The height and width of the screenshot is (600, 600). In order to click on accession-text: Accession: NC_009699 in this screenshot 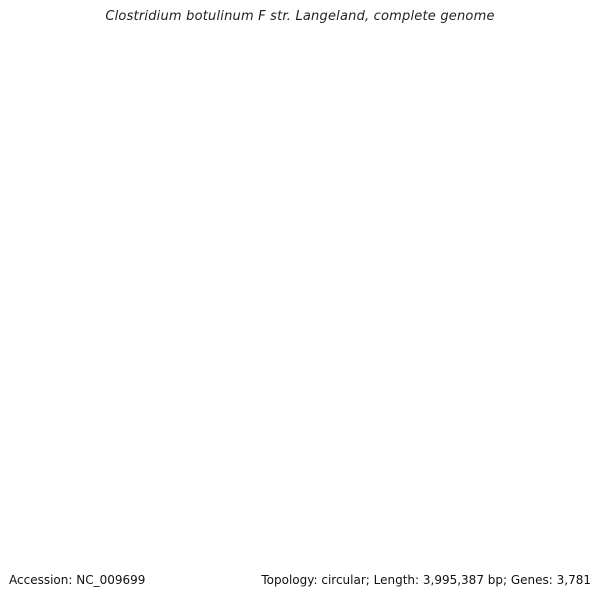, I will do `click(77, 580)`.